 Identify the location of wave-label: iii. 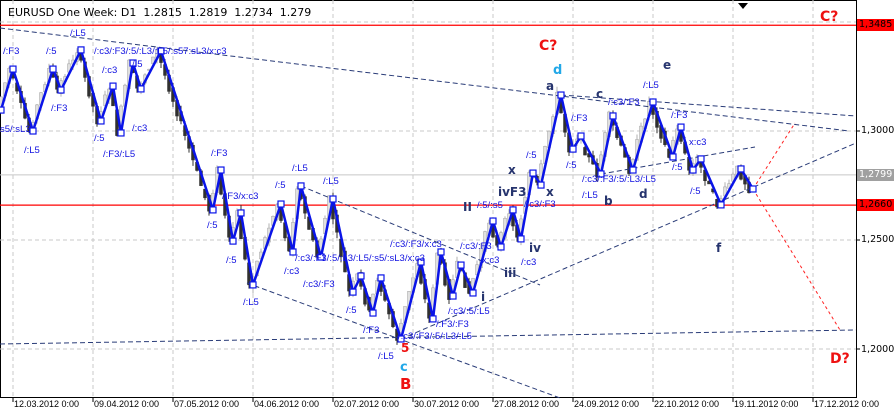
(510, 273).